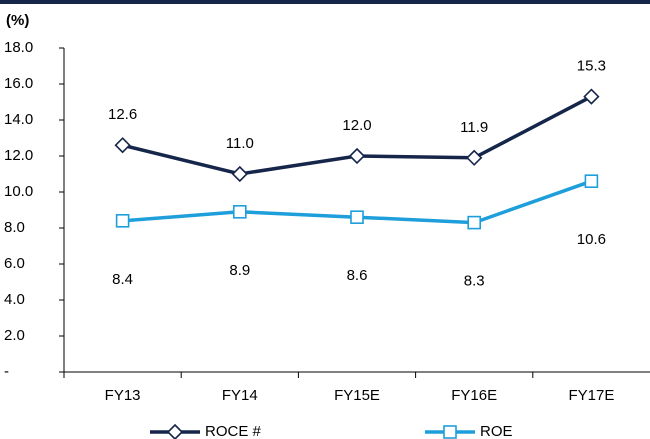 This screenshot has height=439, width=650. Describe the element at coordinates (17, 20) in the screenshot. I see `y-axis-label: (%)` at that location.